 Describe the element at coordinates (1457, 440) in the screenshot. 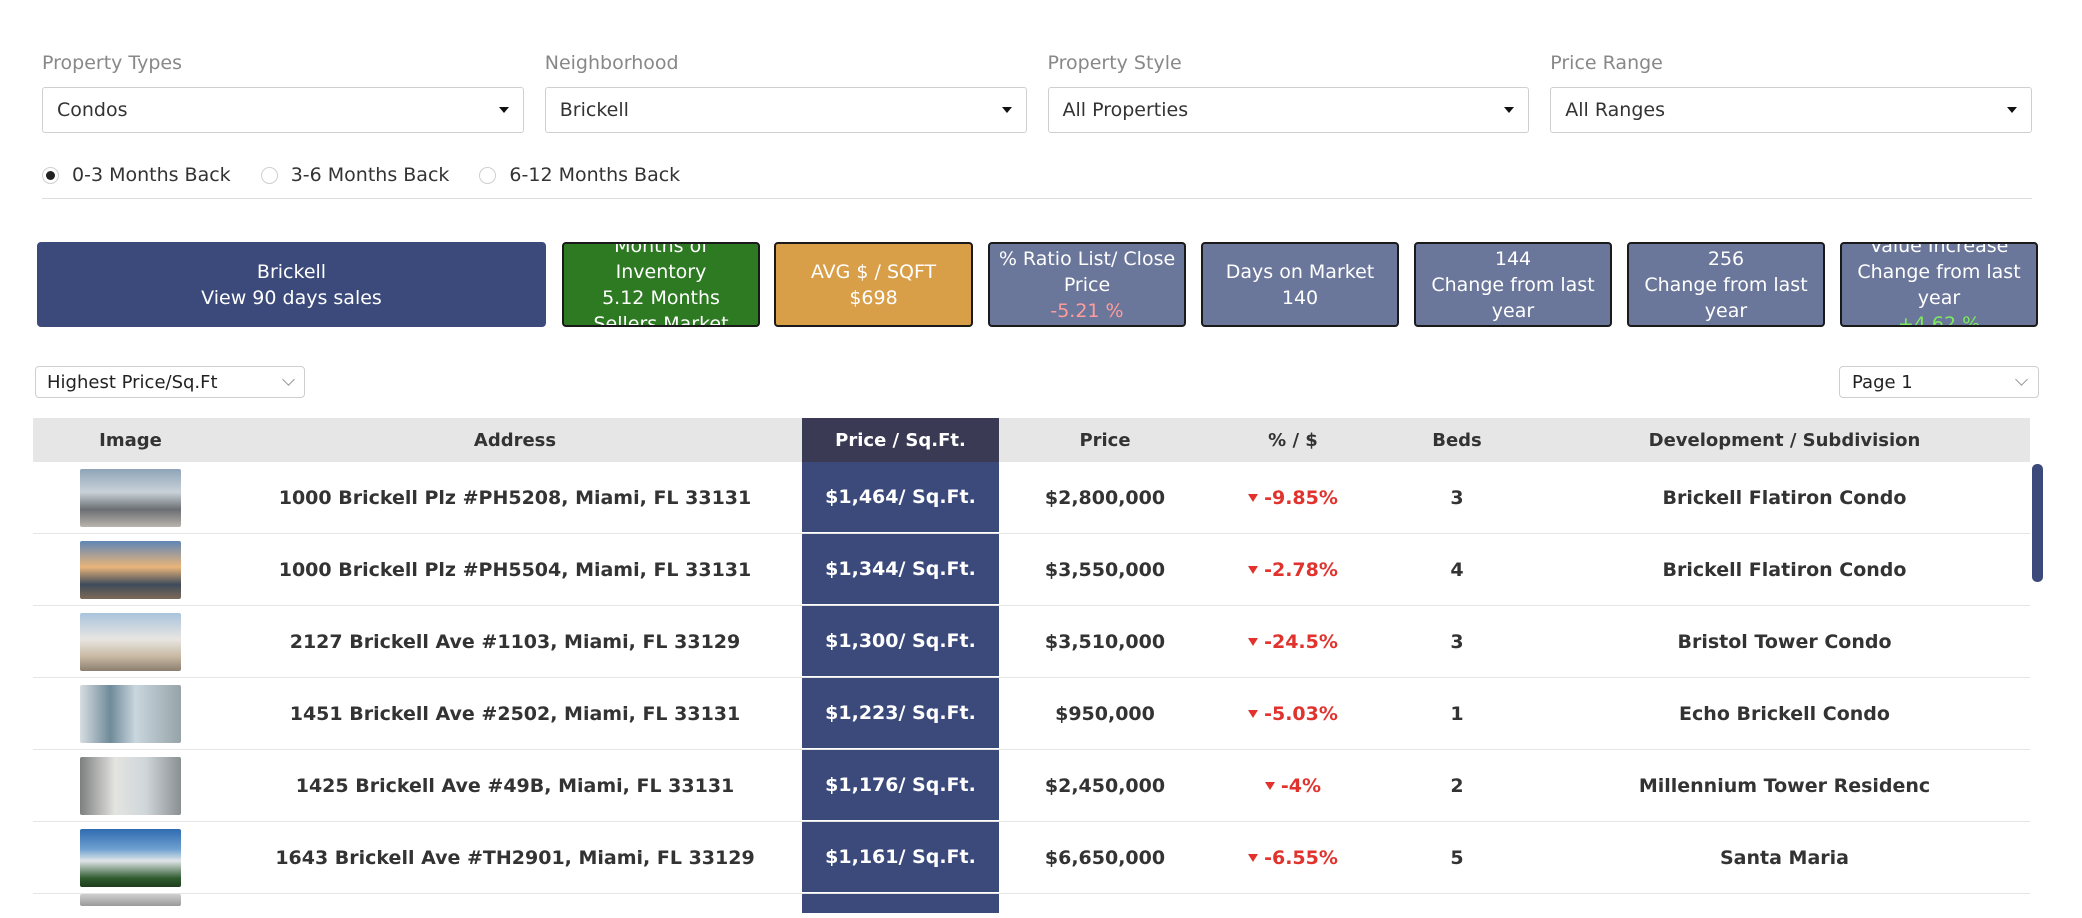

I see `header-beds: Beds` at that location.